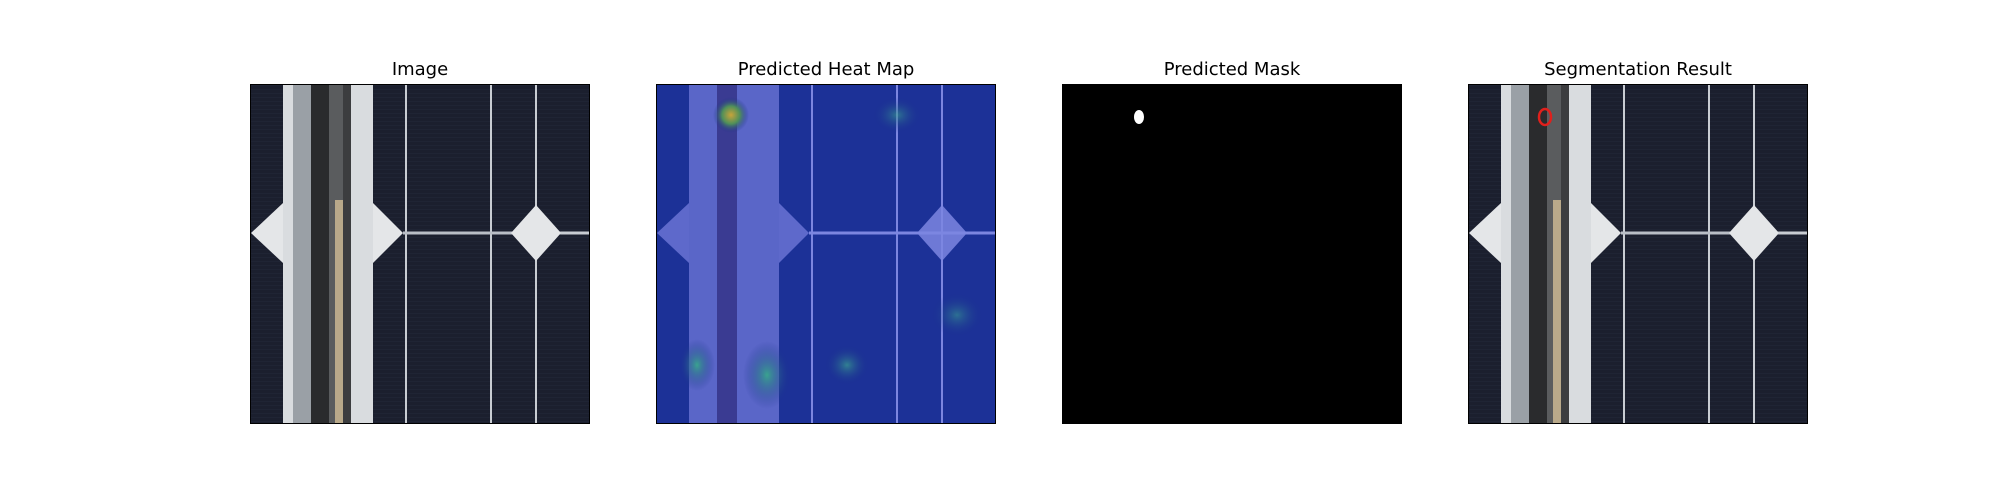 This screenshot has width=2000, height=500. I want to click on segmentation-image, so click(1638, 254).